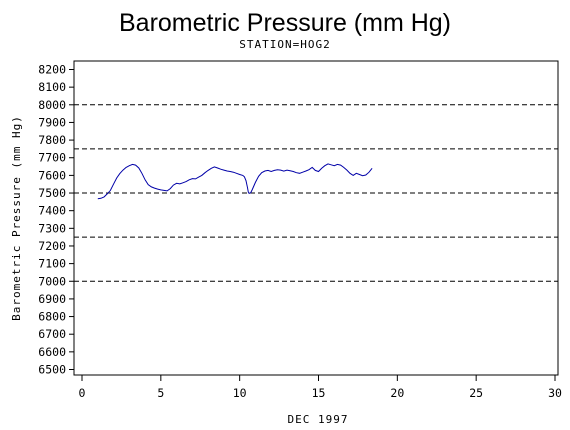  Describe the element at coordinates (52, 70) in the screenshot. I see `y-tick-label: 8200` at that location.